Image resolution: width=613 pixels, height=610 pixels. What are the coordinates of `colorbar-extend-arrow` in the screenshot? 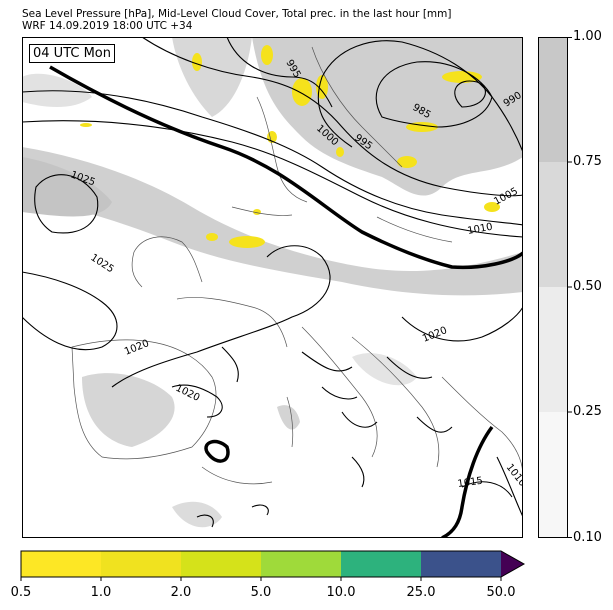 It's located at (512, 564).